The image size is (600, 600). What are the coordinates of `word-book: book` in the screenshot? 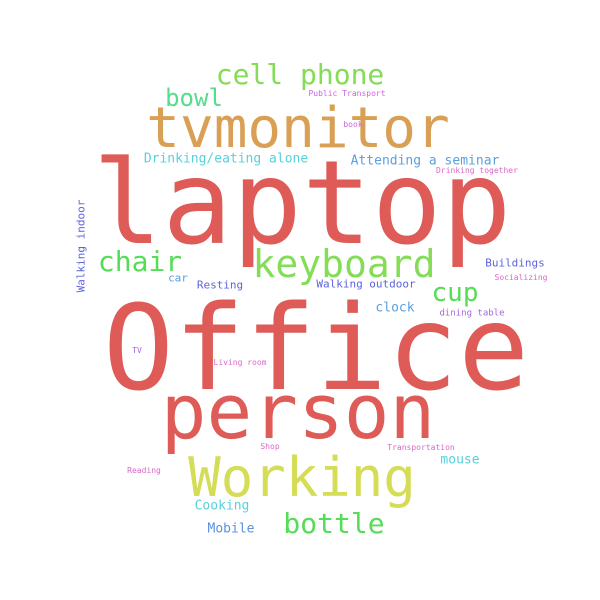 It's located at (353, 124).